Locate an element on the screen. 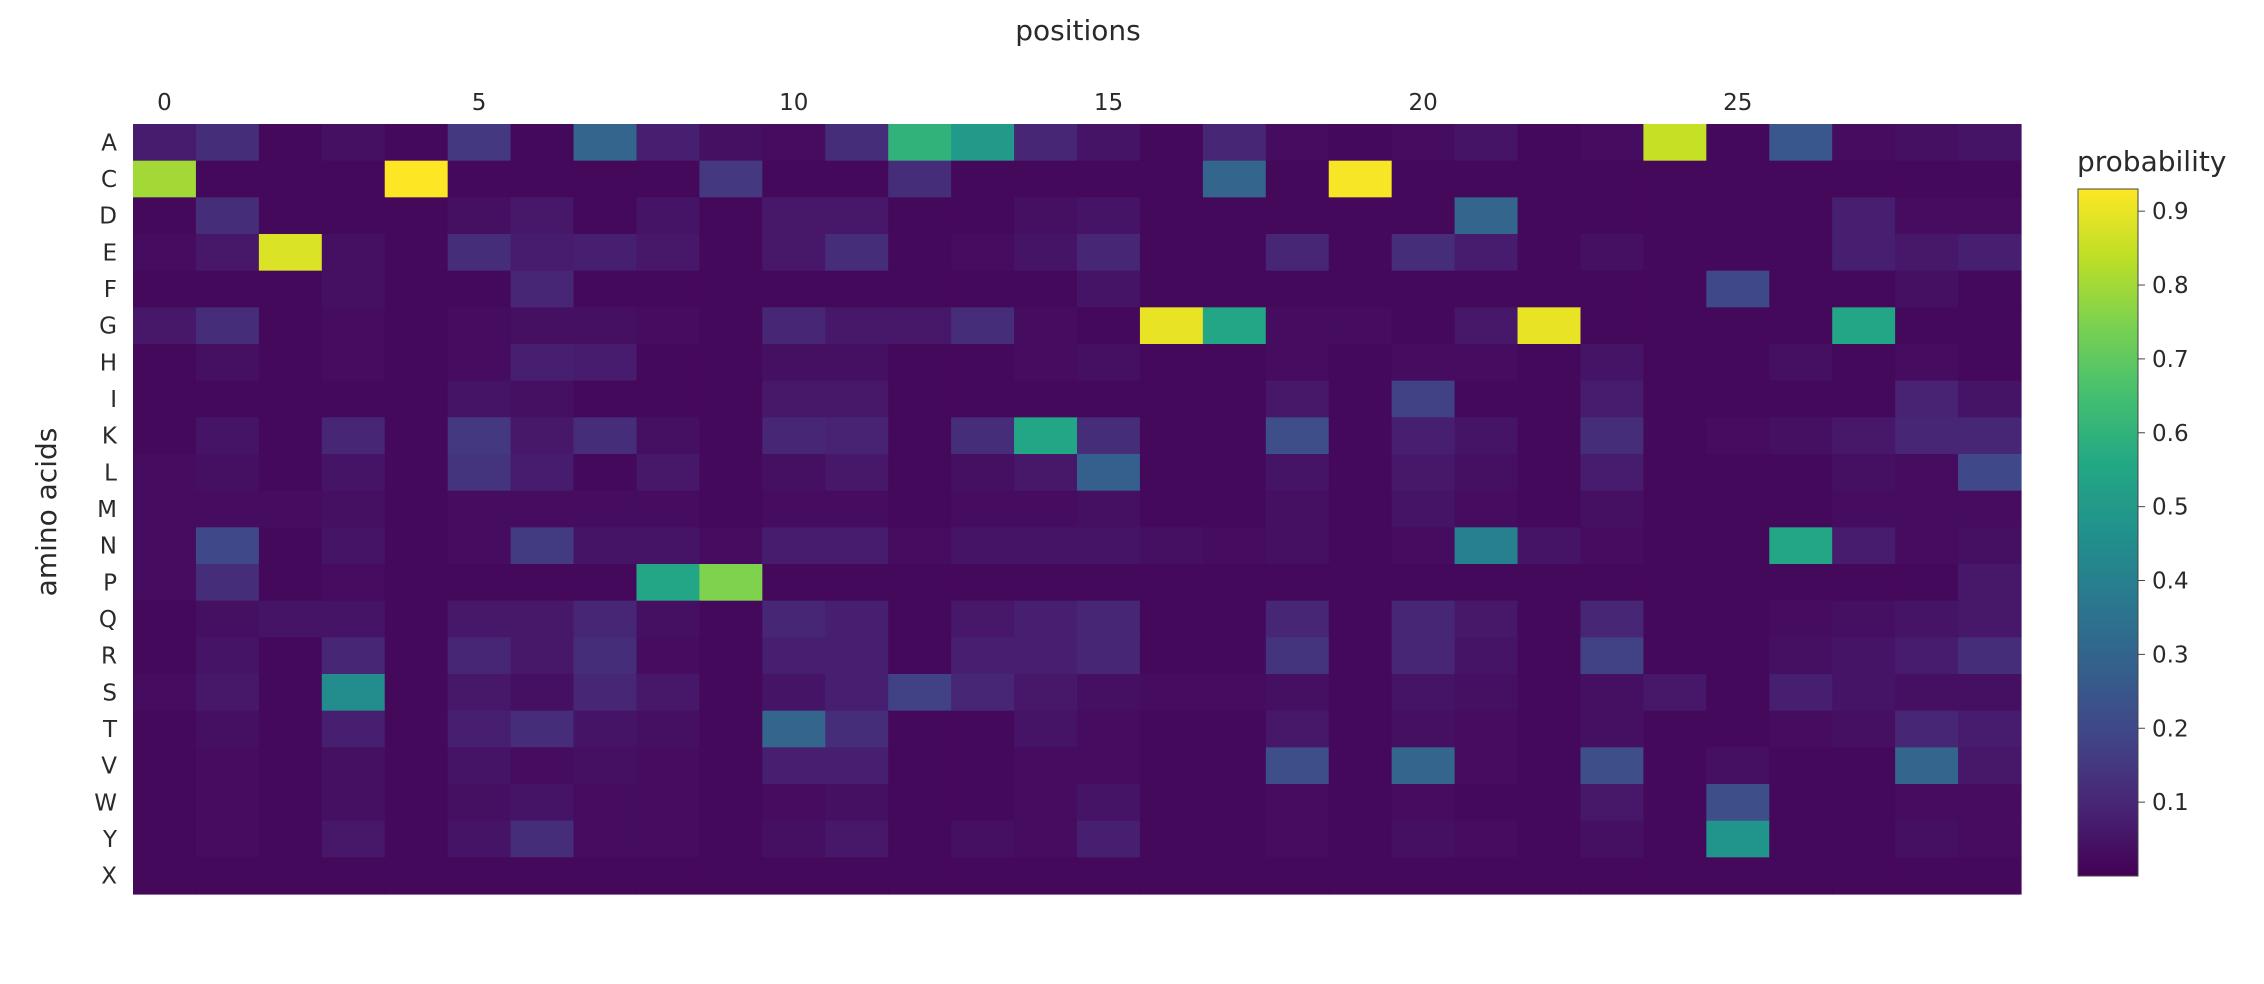 The width and height of the screenshot is (2264, 984). y-tick-label: L is located at coordinates (110, 473).